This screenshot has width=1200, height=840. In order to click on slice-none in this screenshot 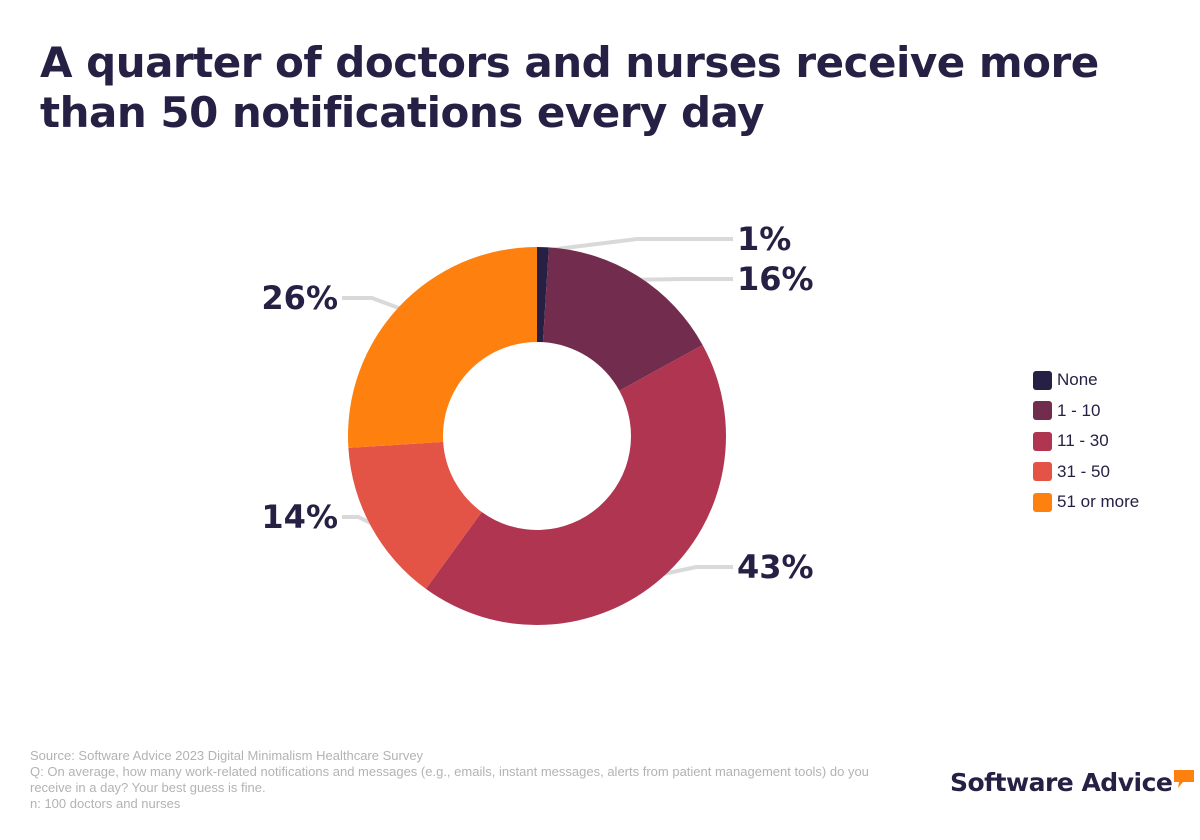, I will do `click(543, 295)`.